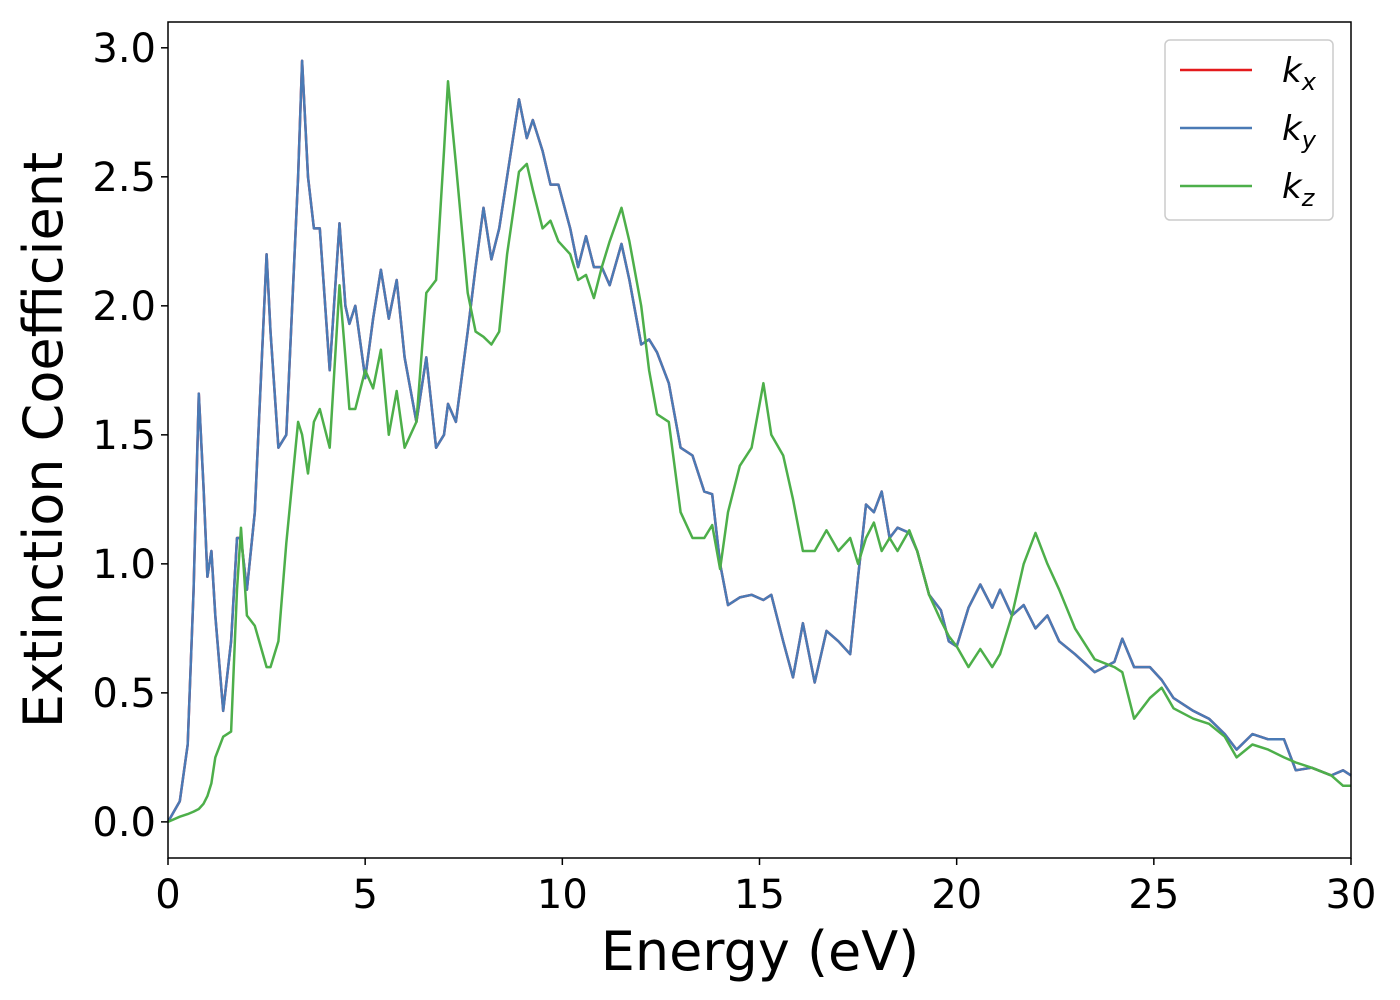 The image size is (1400, 1000). Describe the element at coordinates (124, 49) in the screenshot. I see `y-tick-label: 3.0` at that location.